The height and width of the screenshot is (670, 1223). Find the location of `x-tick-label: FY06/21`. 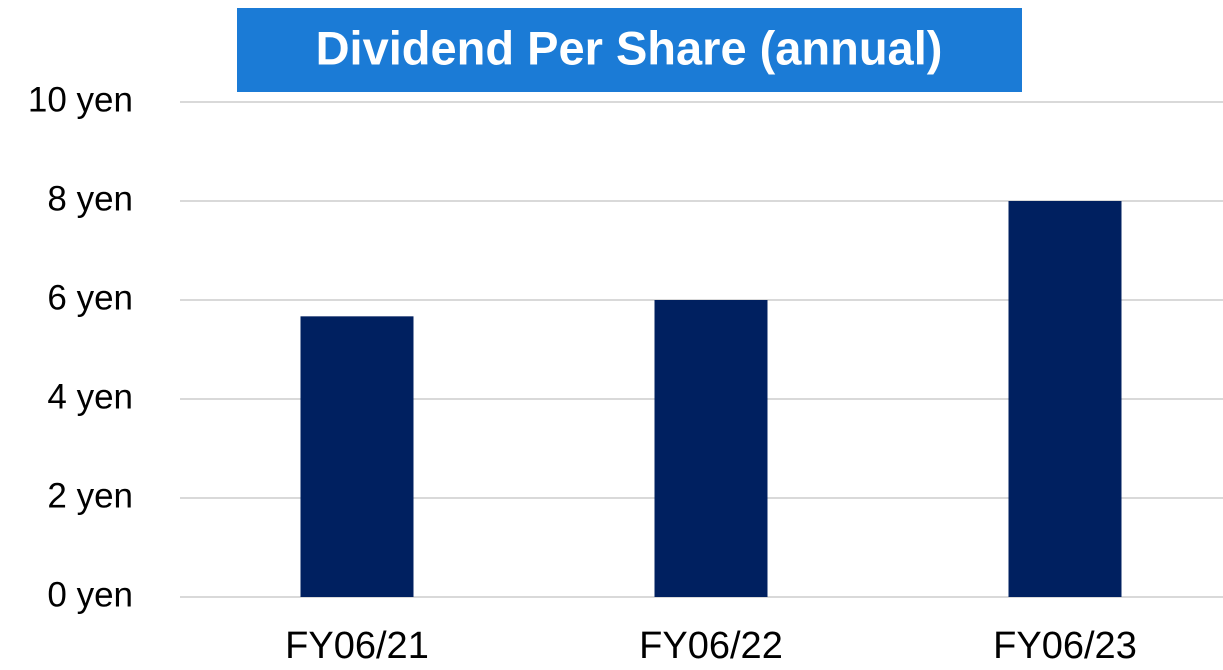

x-tick-label: FY06/21 is located at coordinates (357, 646).